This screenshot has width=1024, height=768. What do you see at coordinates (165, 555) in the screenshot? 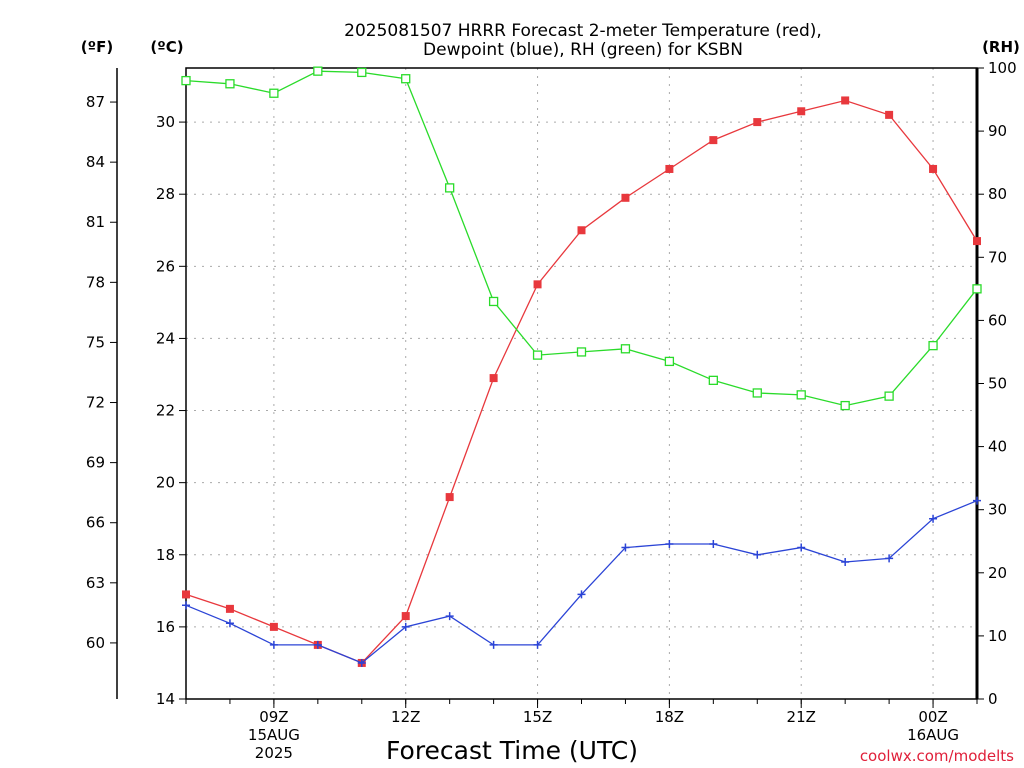
I see `celsius-tick-label: 18` at bounding box center [165, 555].